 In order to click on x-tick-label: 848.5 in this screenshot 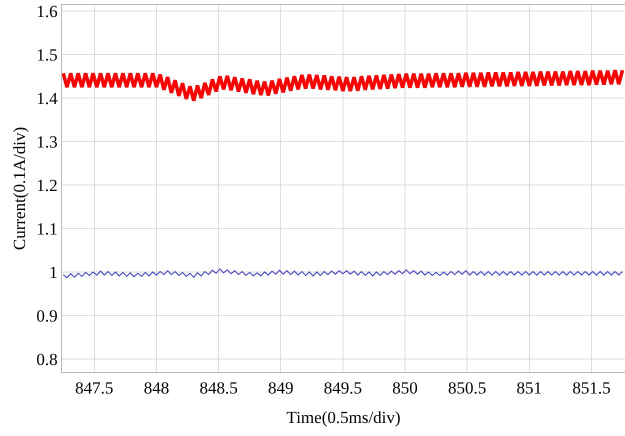, I will do `click(218, 388)`.